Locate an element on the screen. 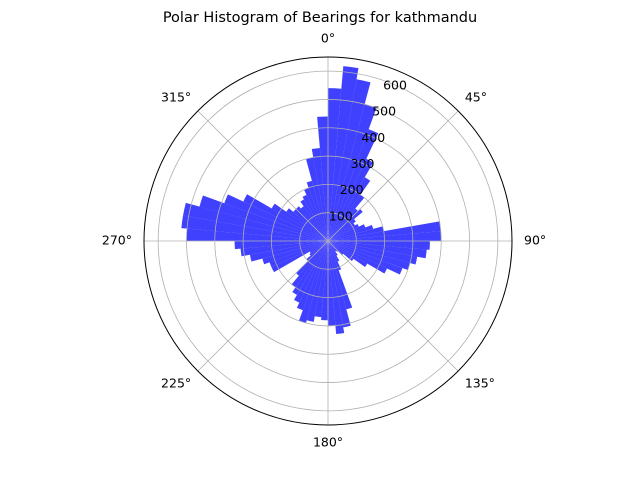 The height and width of the screenshot is (480, 640). radial-tick-300: 300 is located at coordinates (363, 163).